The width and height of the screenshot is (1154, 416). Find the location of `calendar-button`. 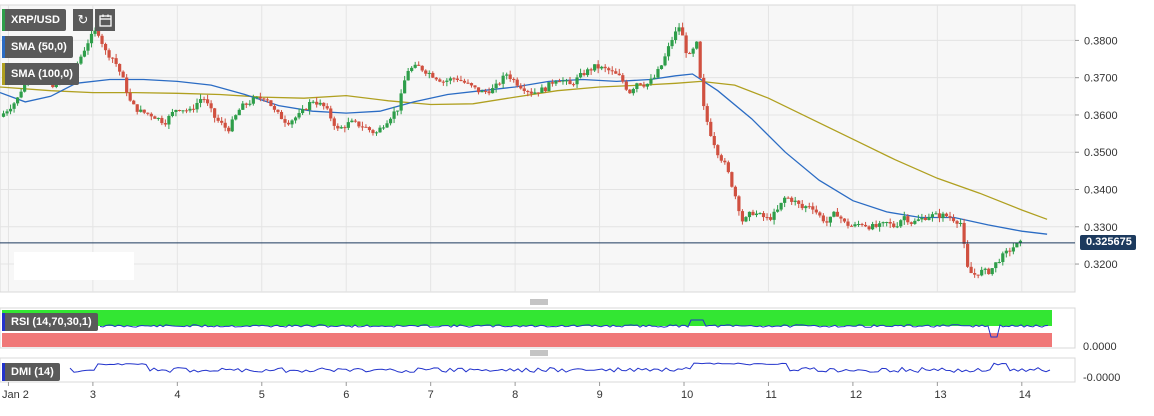

calendar-button is located at coordinates (105, 20).